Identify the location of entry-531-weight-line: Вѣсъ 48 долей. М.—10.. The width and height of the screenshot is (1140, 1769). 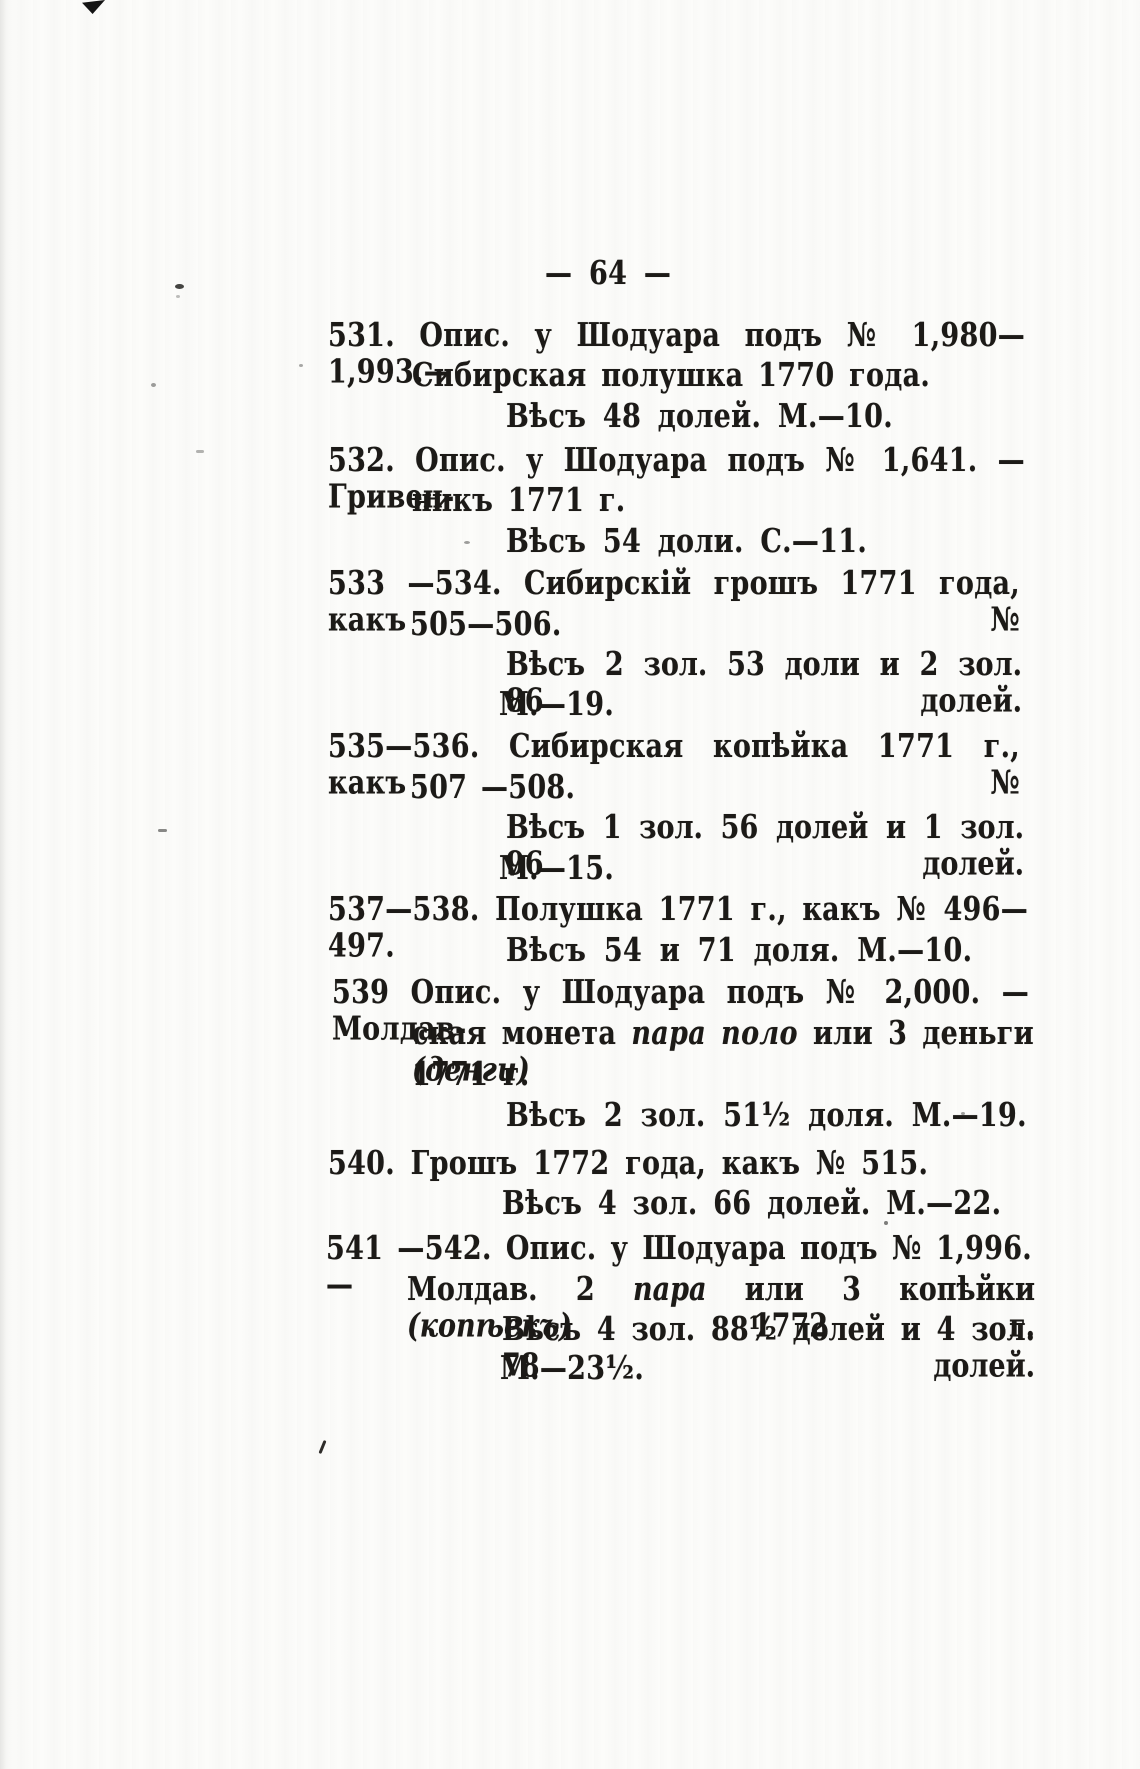
(699, 416).